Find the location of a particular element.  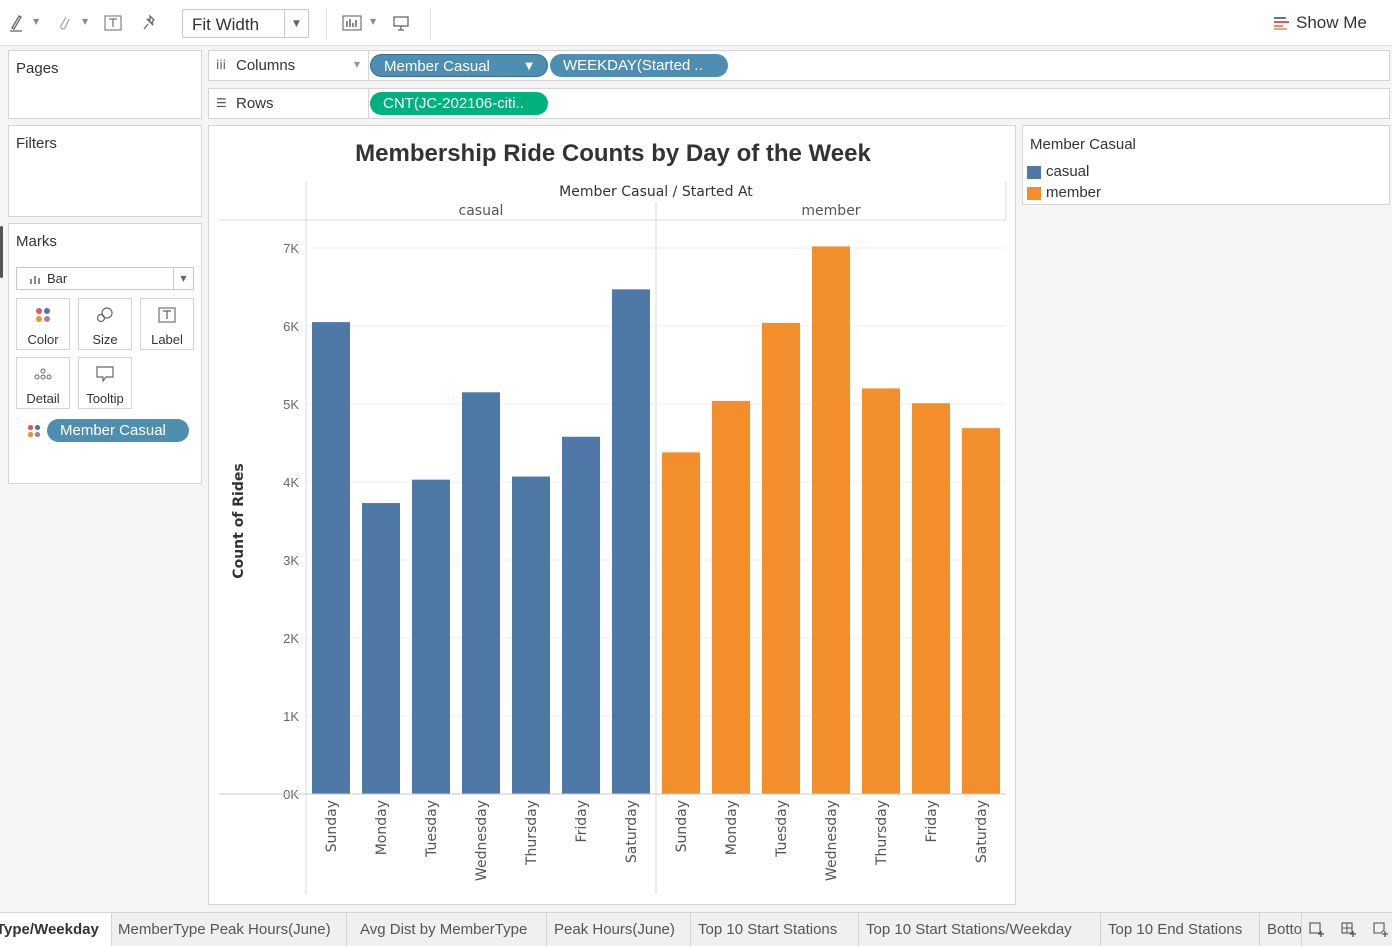

legend-item-label: member is located at coordinates (1074, 192).